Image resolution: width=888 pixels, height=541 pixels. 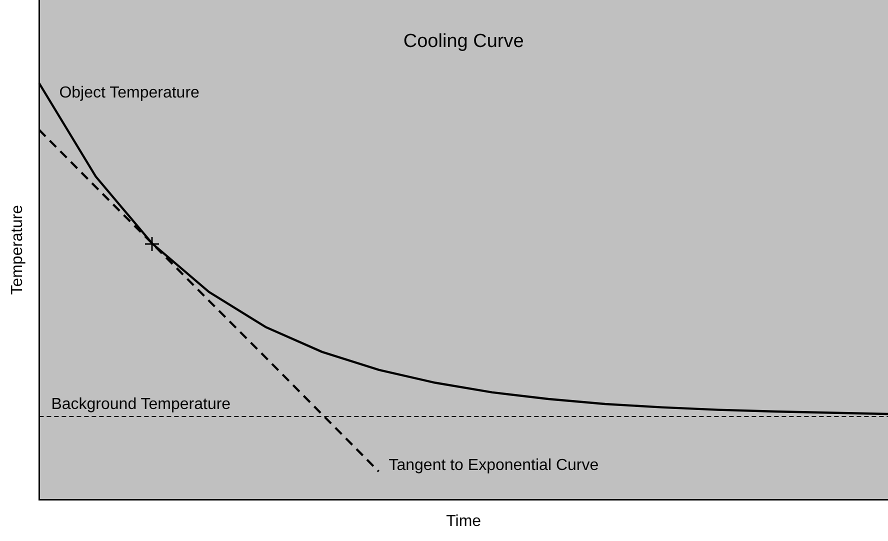 I want to click on y-axis-title: Temperature, so click(x=17, y=249).